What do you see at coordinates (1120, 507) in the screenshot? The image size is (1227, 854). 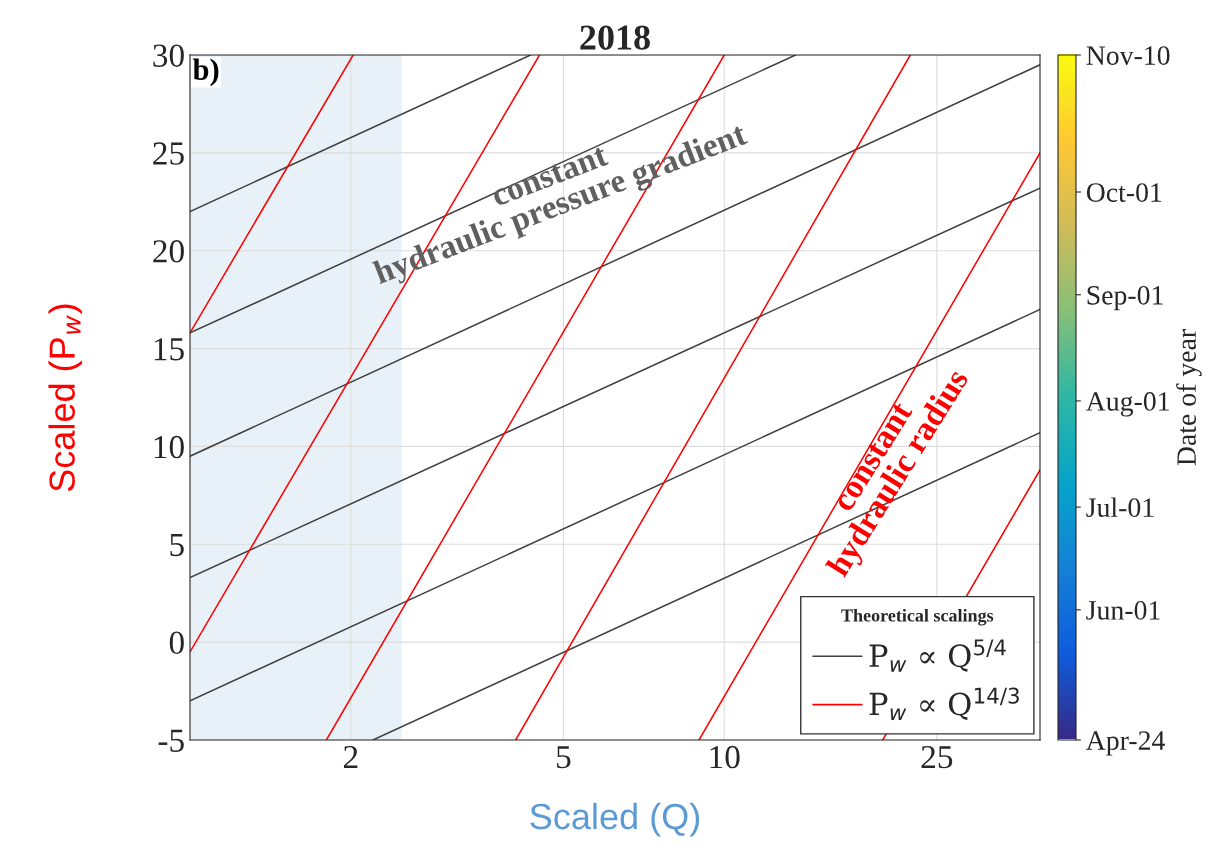 I see `color-bar-label: Jul-01` at bounding box center [1120, 507].